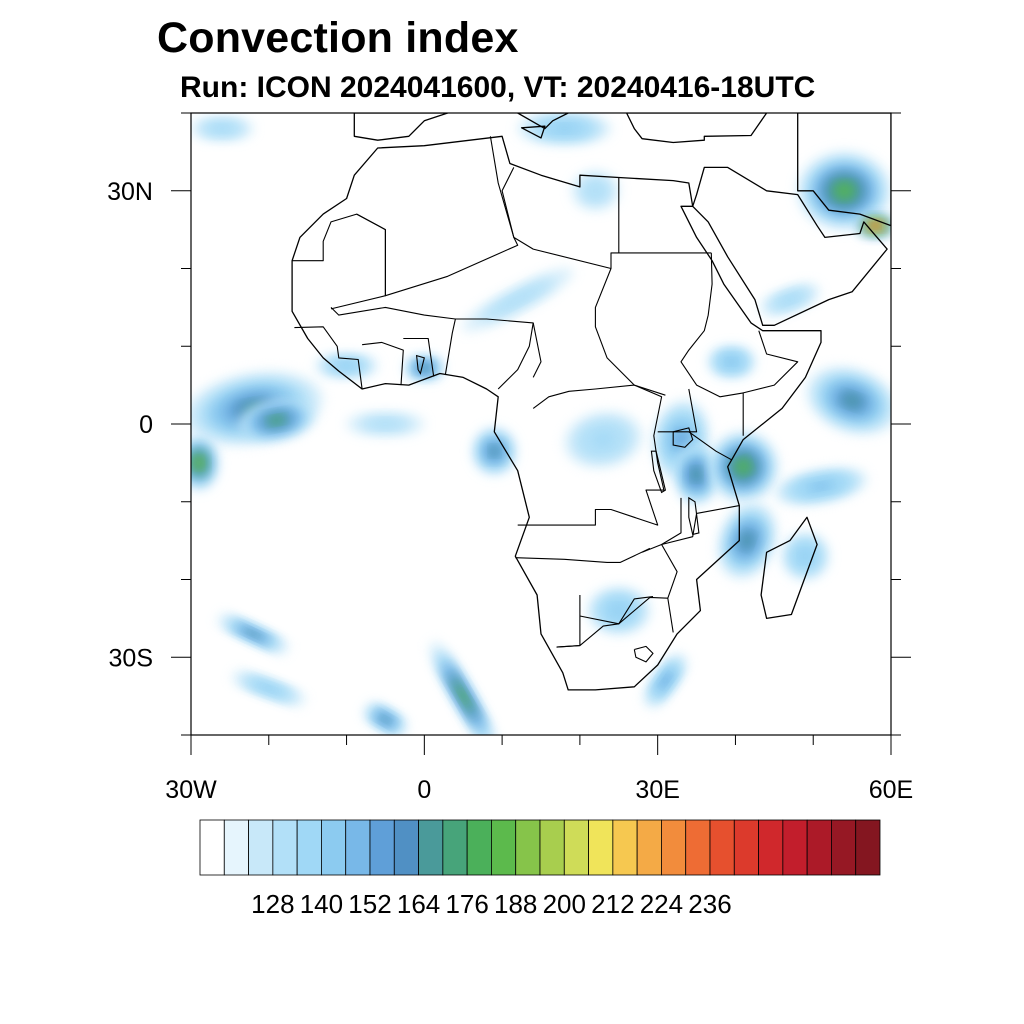 Image resolution: width=1024 pixels, height=1024 pixels. I want to click on lat-label: 30N, so click(130, 192).